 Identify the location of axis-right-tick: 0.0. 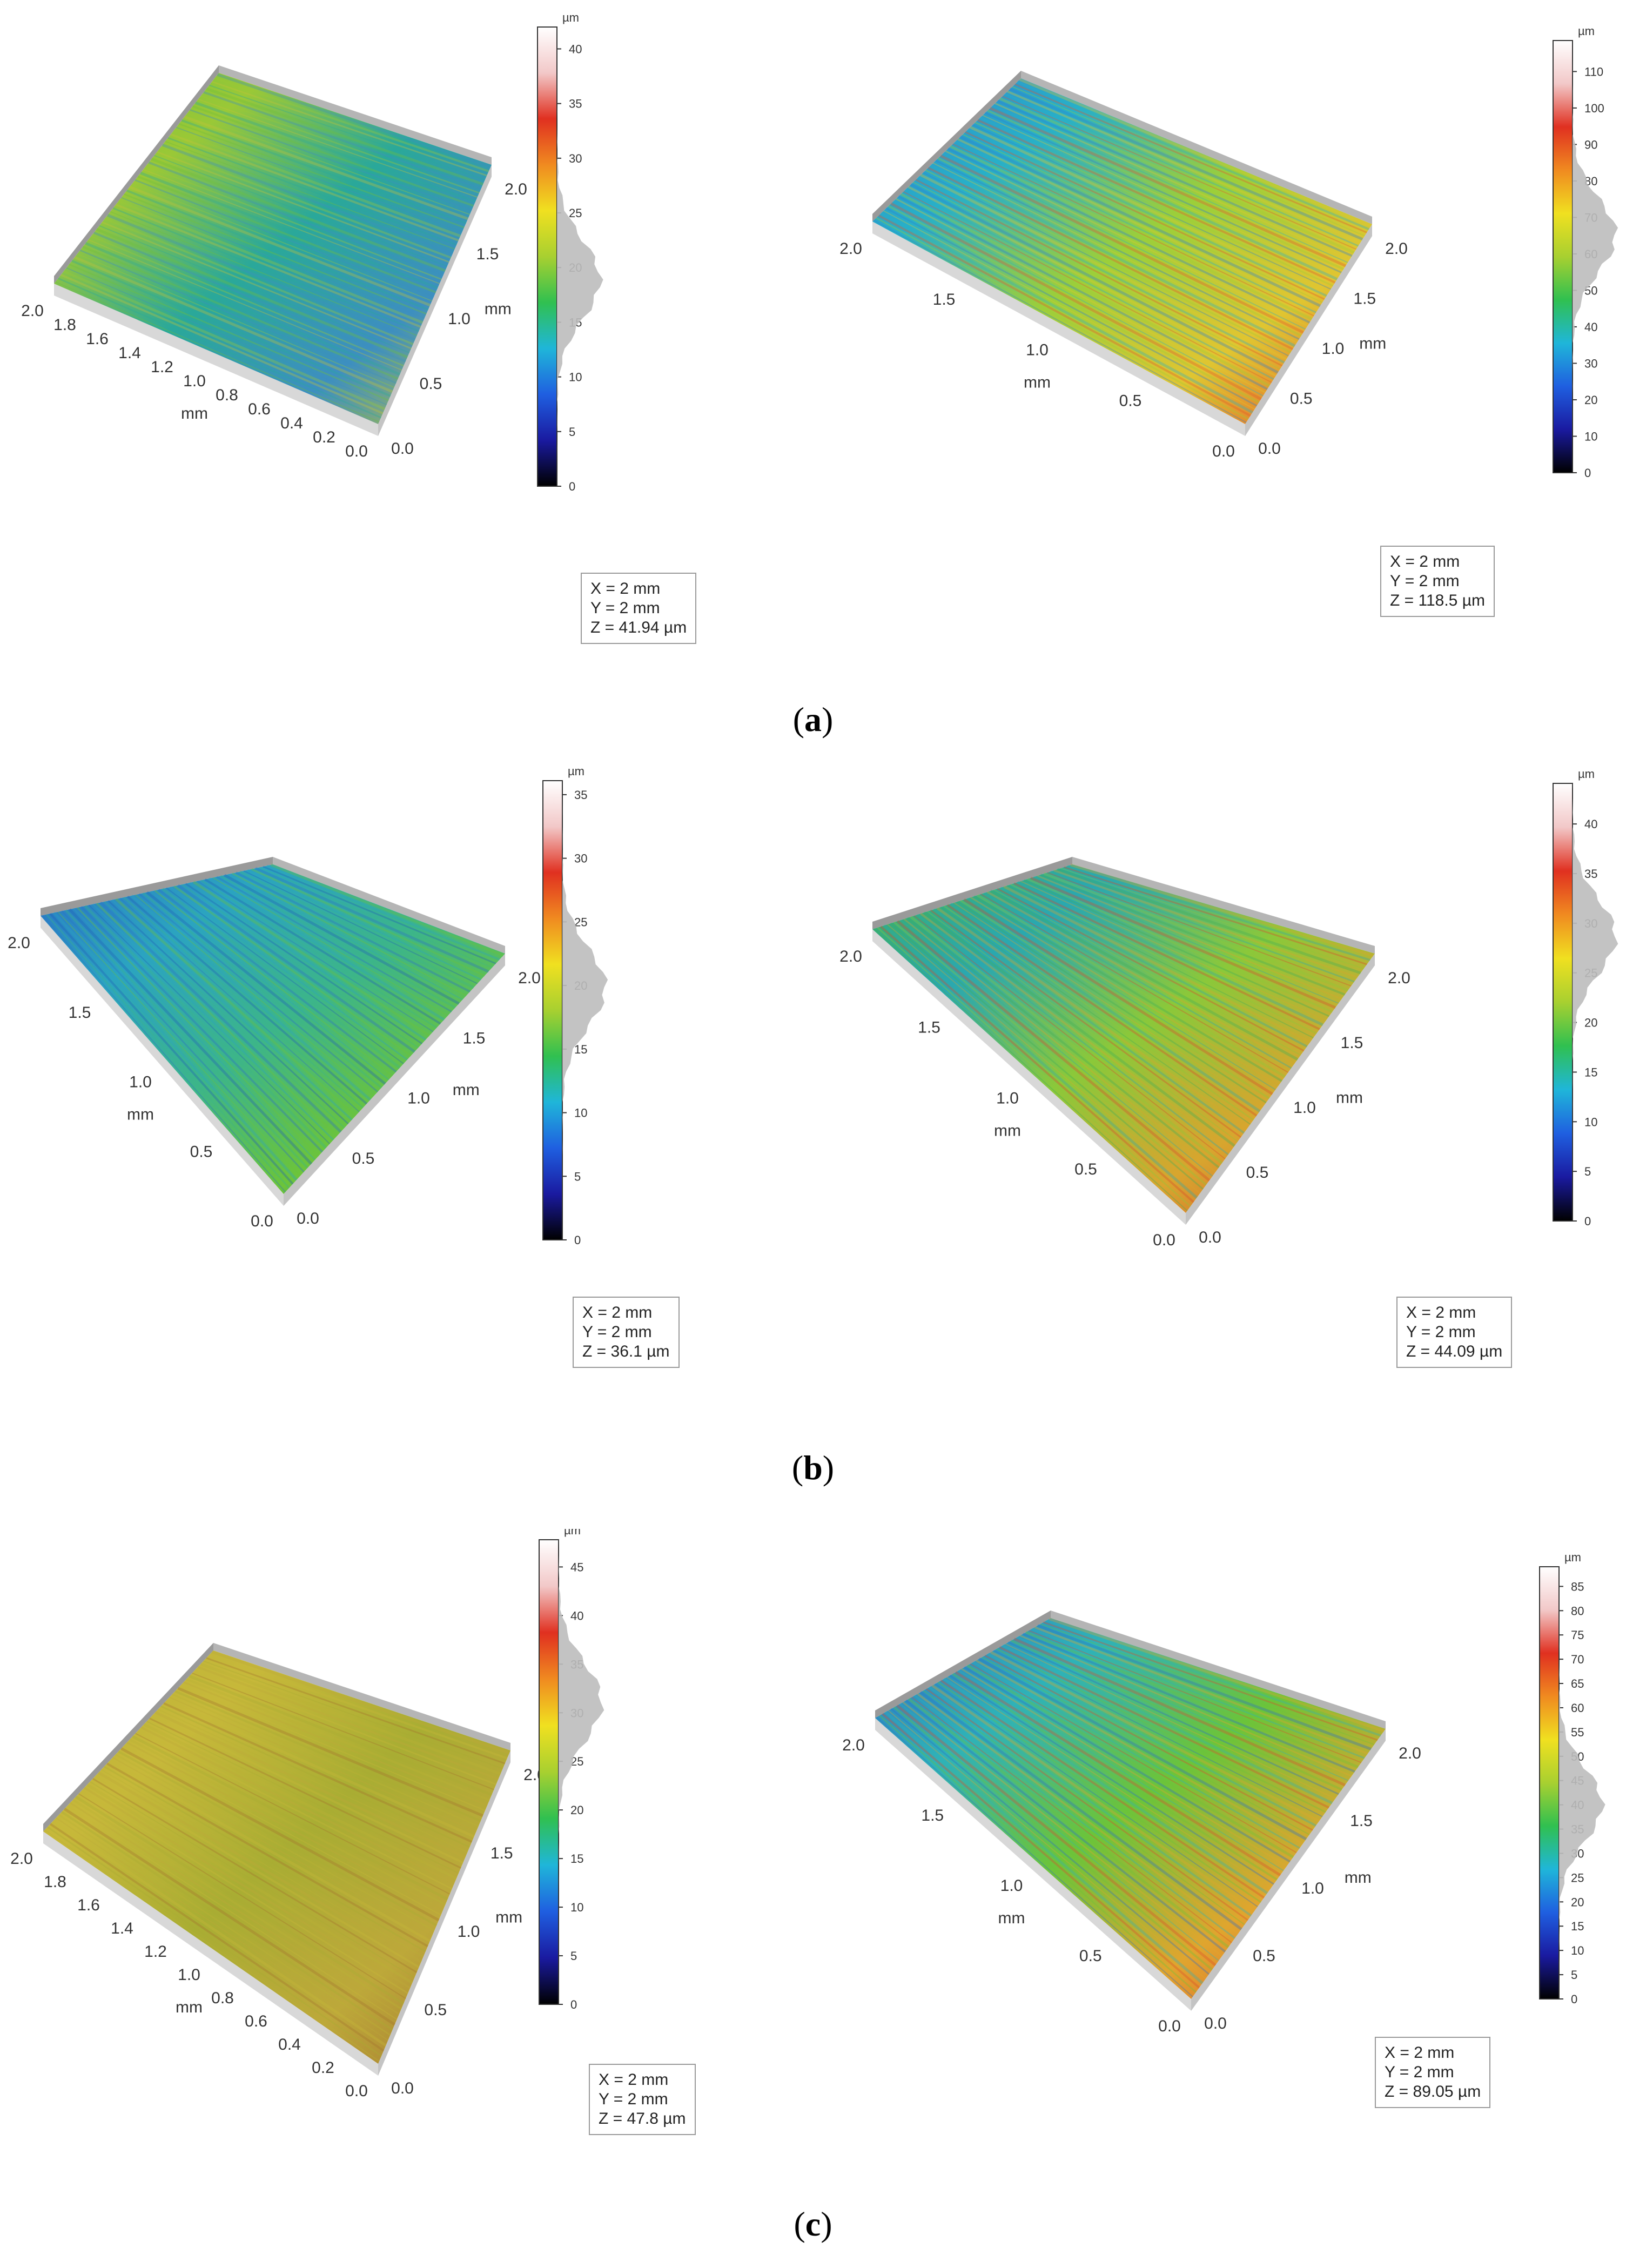
(1215, 2023).